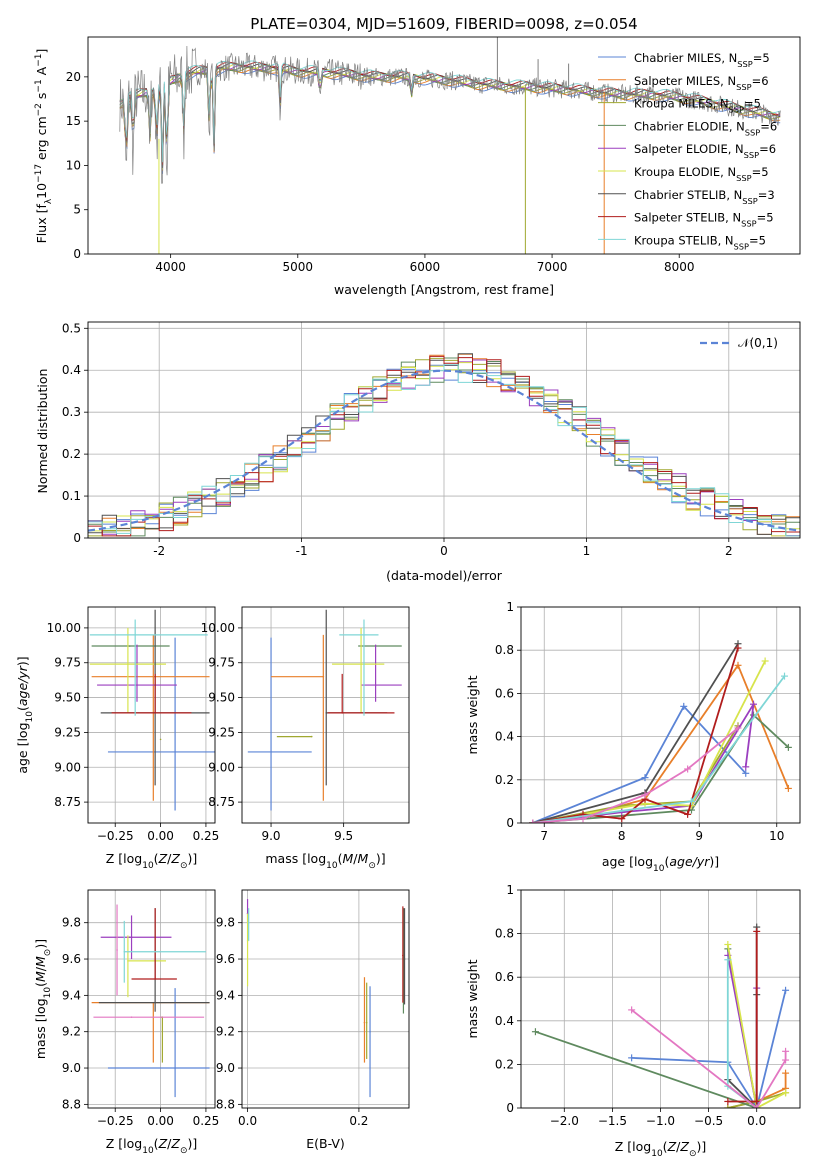 This screenshot has width=819, height=1170. What do you see at coordinates (699, 836) in the screenshot?
I see `x-tick-label: 9` at bounding box center [699, 836].